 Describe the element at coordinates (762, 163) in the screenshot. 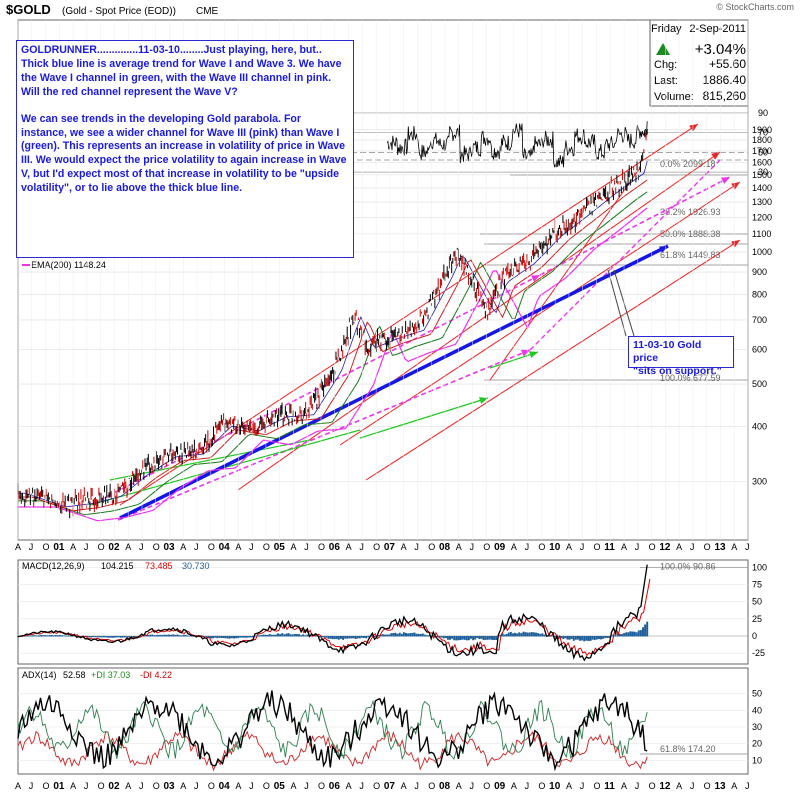

I see `price-tick-label: 1600` at that location.